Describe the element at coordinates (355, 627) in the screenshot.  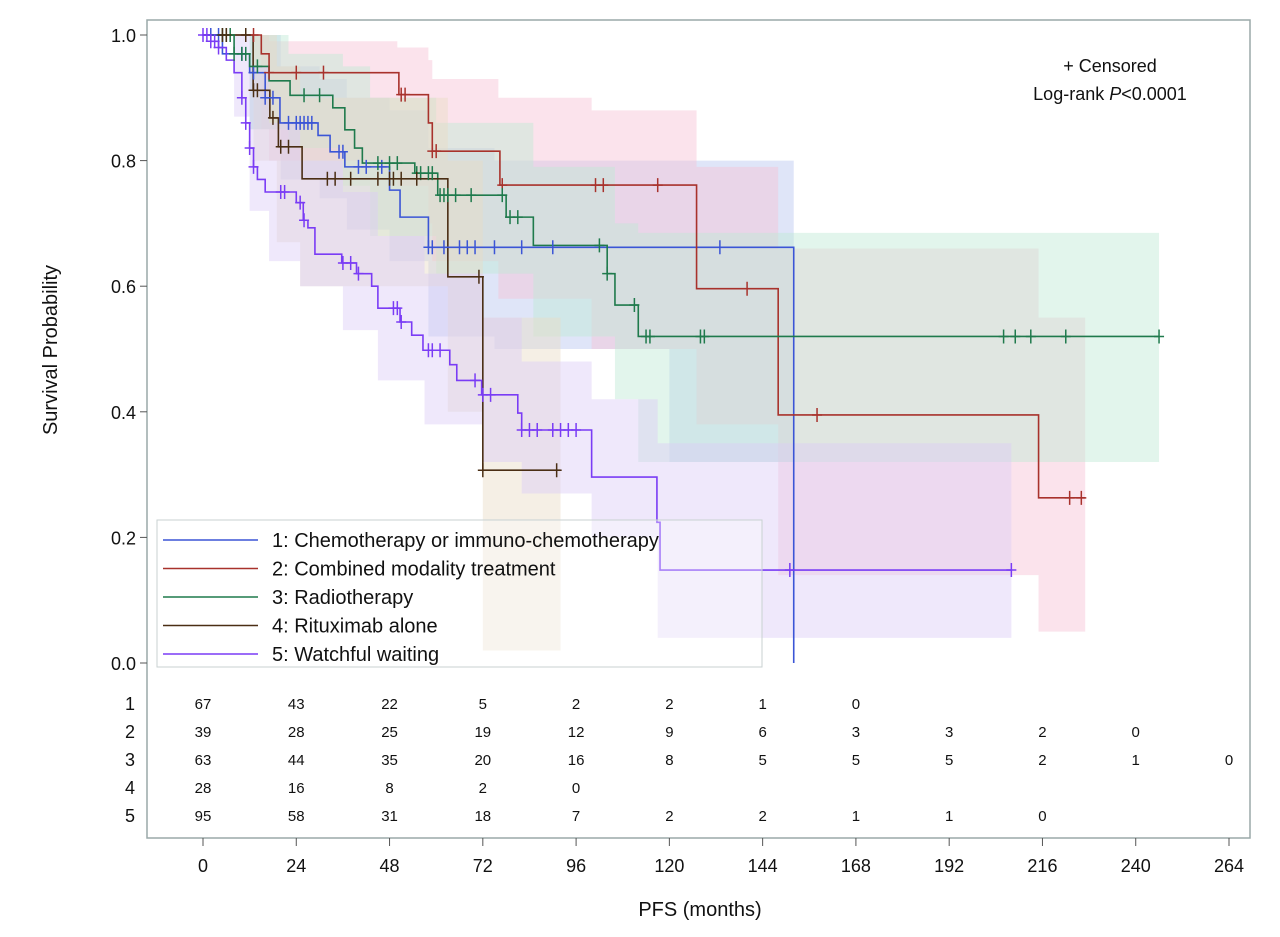
I see `legend-label-4: 4: Rituximab alone` at that location.